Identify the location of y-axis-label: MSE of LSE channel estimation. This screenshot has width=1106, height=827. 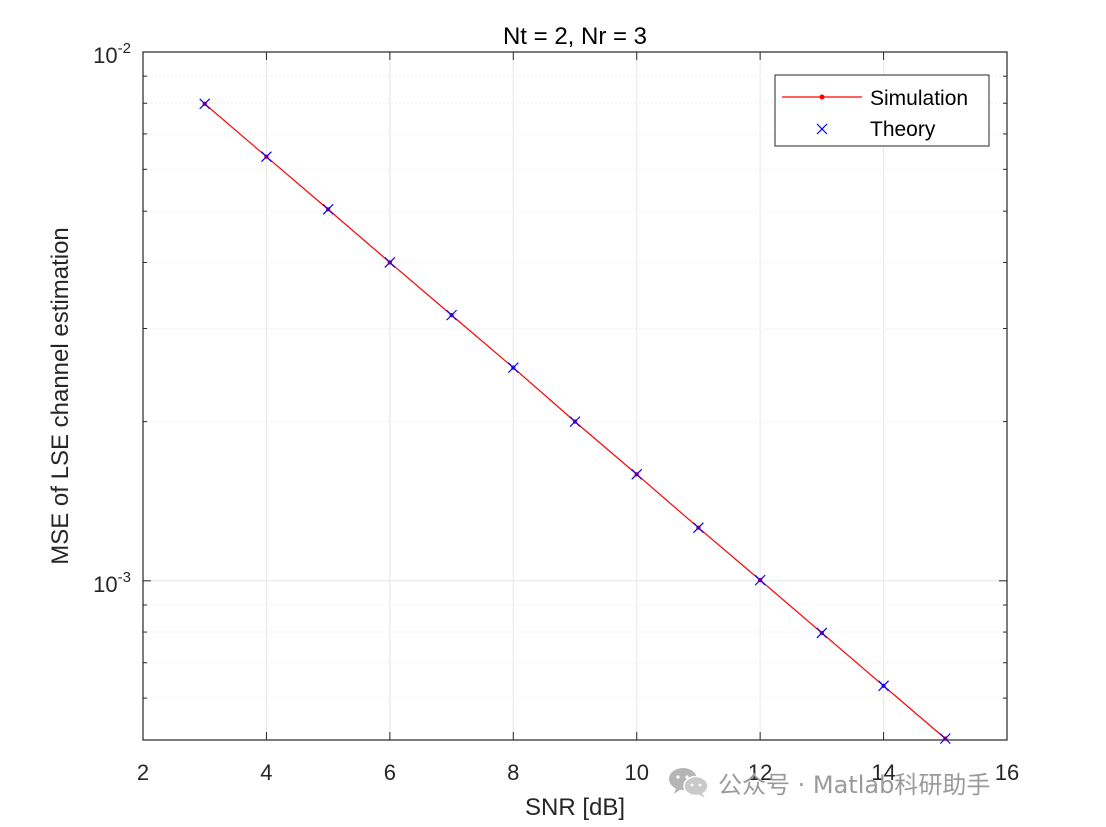
(60, 396).